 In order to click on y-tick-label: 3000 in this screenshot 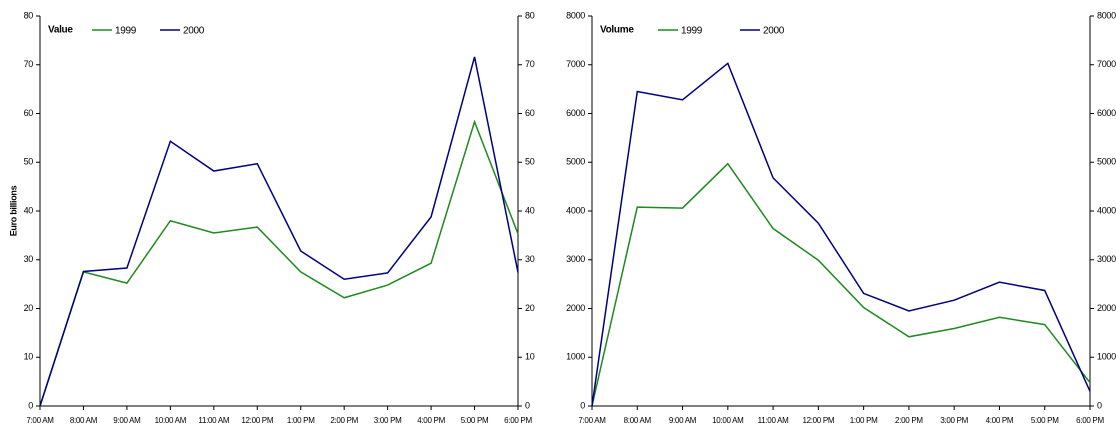, I will do `click(575, 259)`.